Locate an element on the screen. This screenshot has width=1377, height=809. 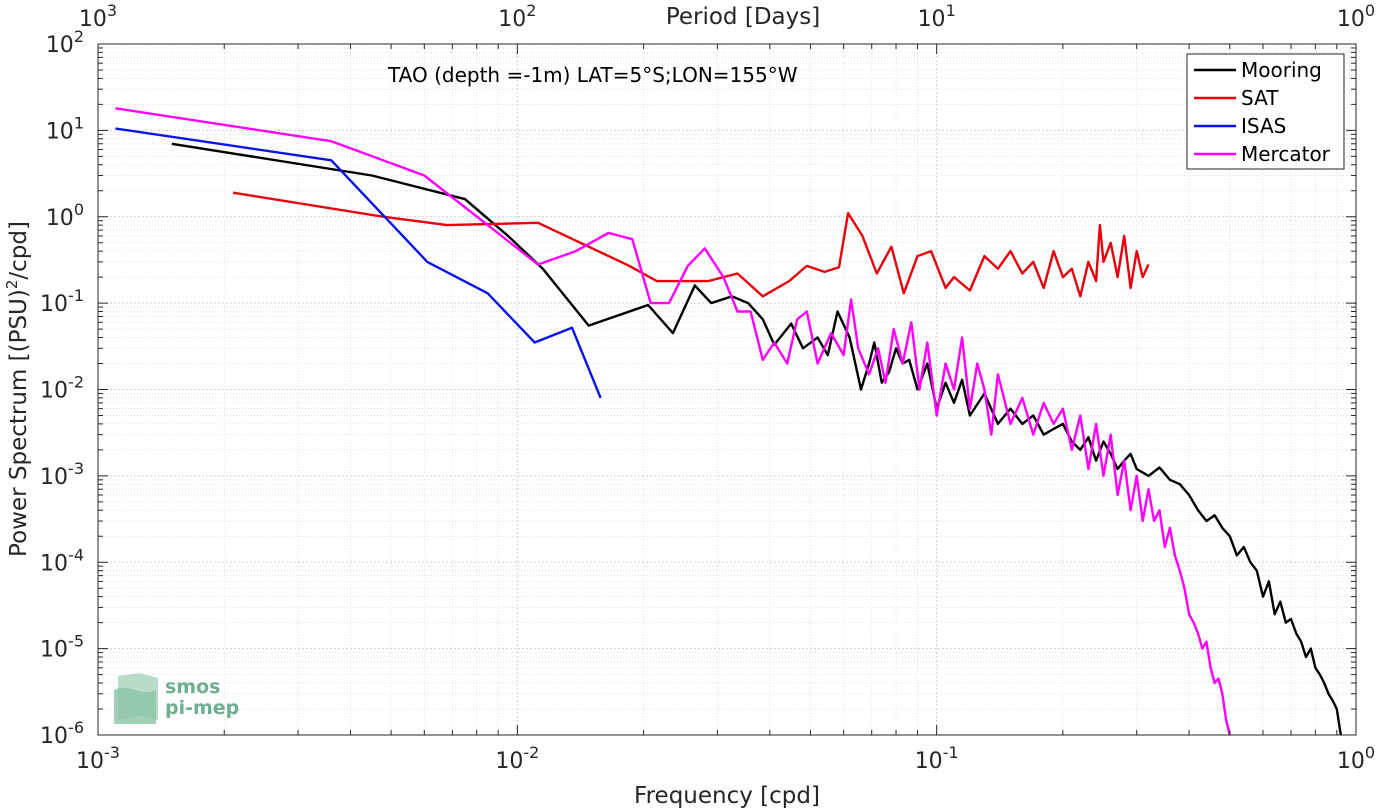
series-line-sat is located at coordinates (691, 244).